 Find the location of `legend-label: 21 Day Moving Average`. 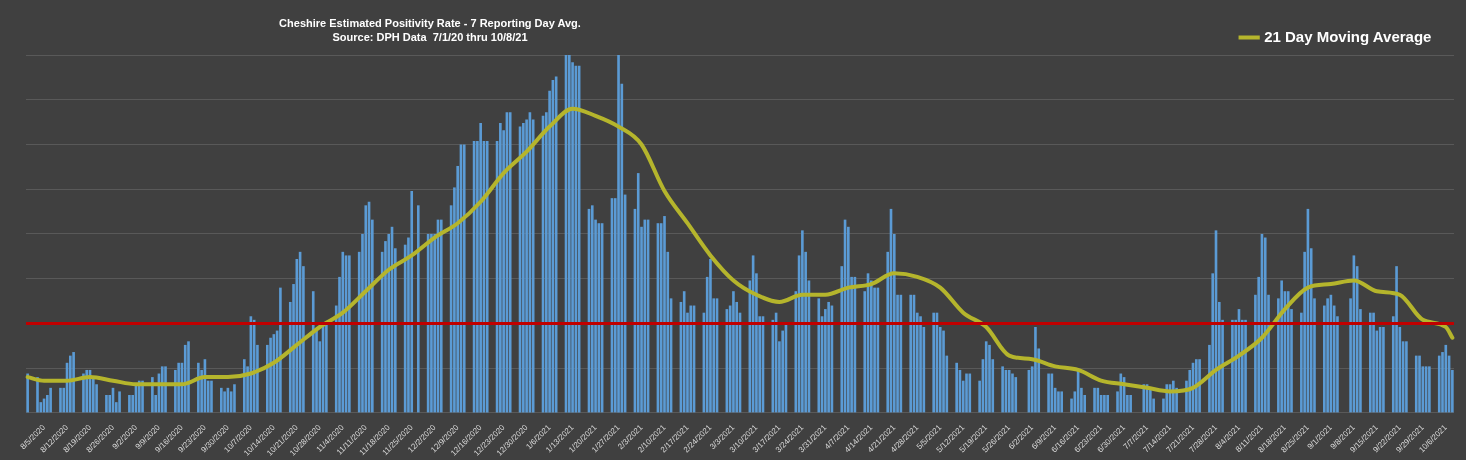

legend-label: 21 Day Moving Average is located at coordinates (1348, 36).